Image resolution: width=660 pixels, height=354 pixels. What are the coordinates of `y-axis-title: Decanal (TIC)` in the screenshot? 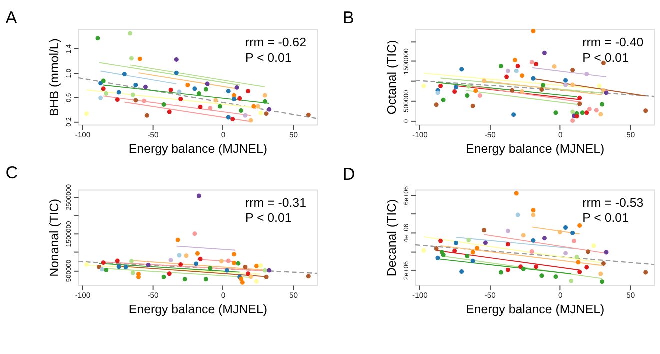 It's located at (391, 238).